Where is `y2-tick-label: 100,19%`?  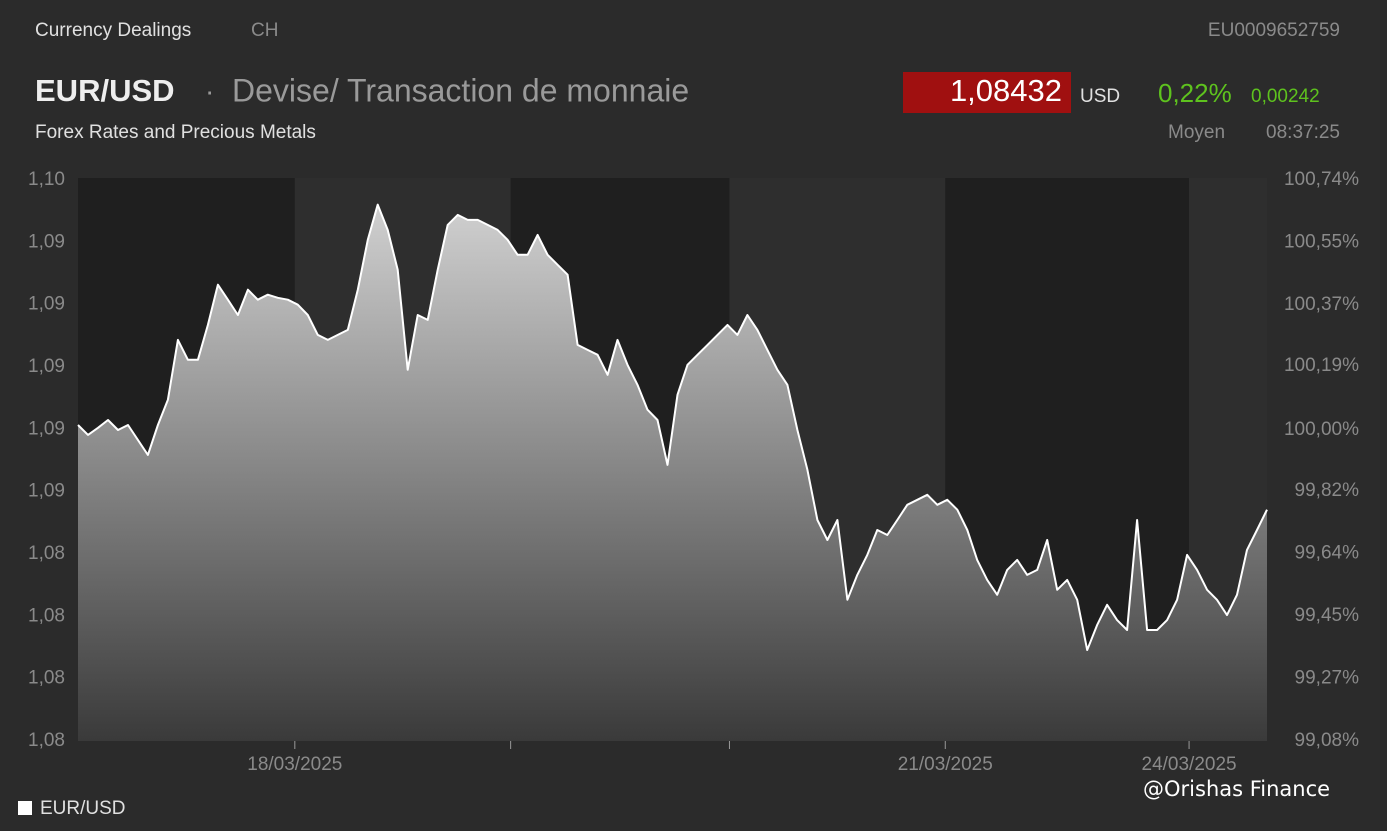 y2-tick-label: 100,19% is located at coordinates (1321, 365).